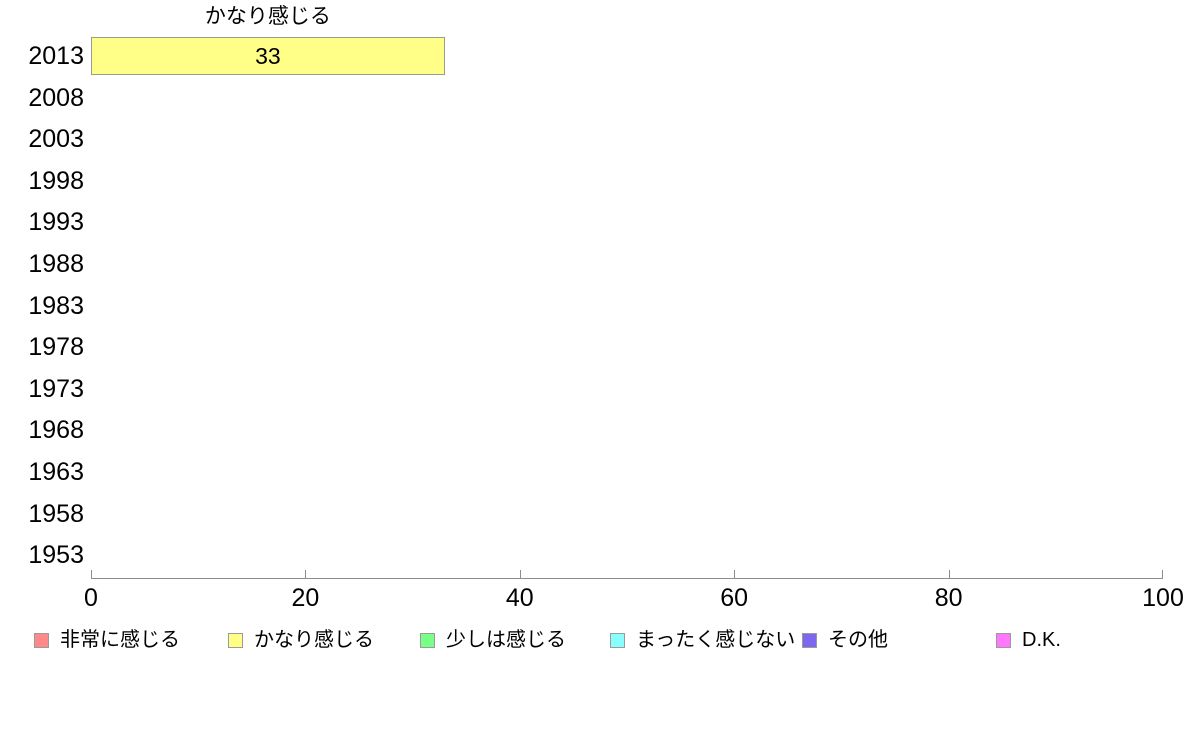 The width and height of the screenshot is (1188, 736). Describe the element at coordinates (594, 645) in the screenshot. I see `legend: 非常に感じる かなり感じる 少しは感じる まったく感じない その他 D.K.` at that location.